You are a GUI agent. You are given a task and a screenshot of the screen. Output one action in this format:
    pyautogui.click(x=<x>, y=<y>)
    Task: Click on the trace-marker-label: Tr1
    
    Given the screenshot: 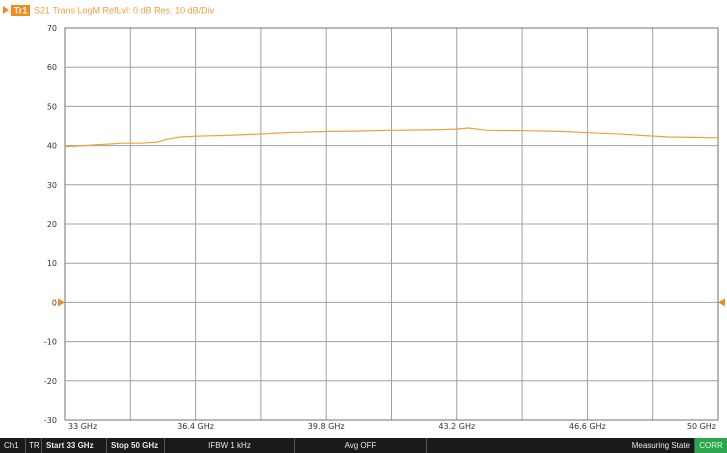 What is the action you would take?
    pyautogui.click(x=21, y=11)
    